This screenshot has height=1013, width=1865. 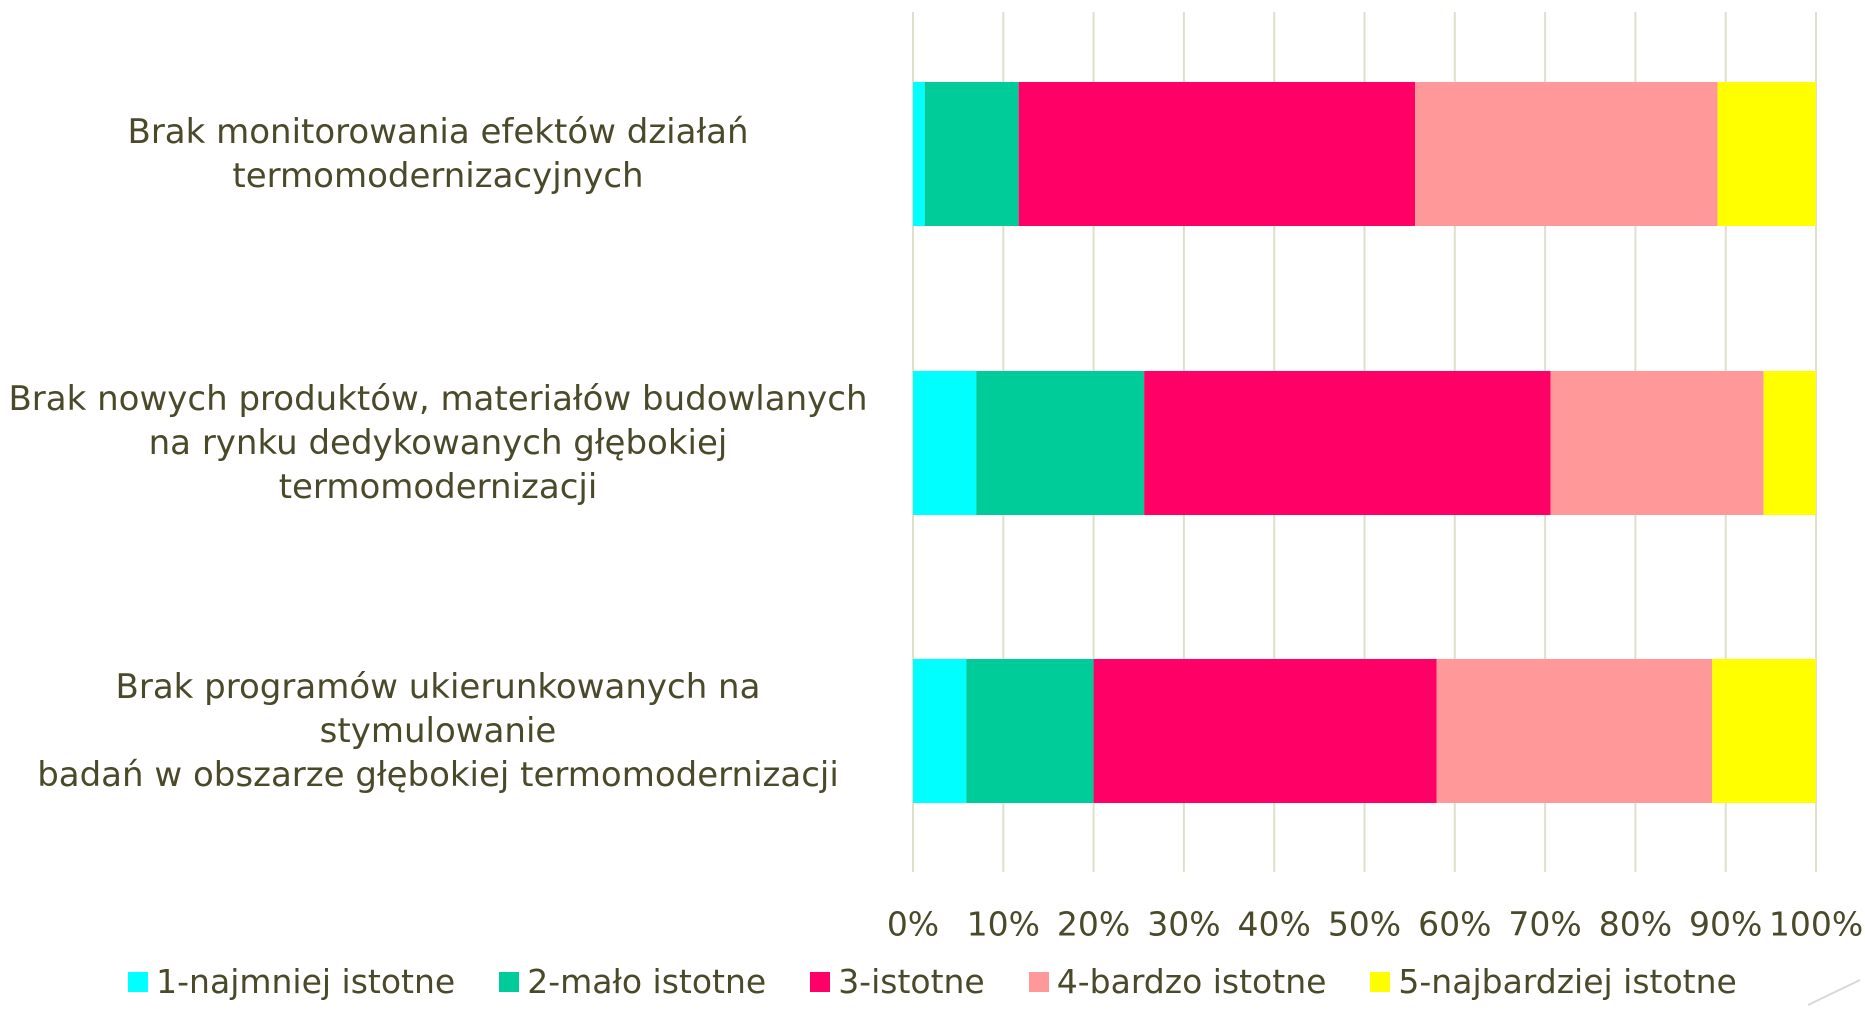 I want to click on legend-item: 2-mało istotne, so click(x=632, y=981).